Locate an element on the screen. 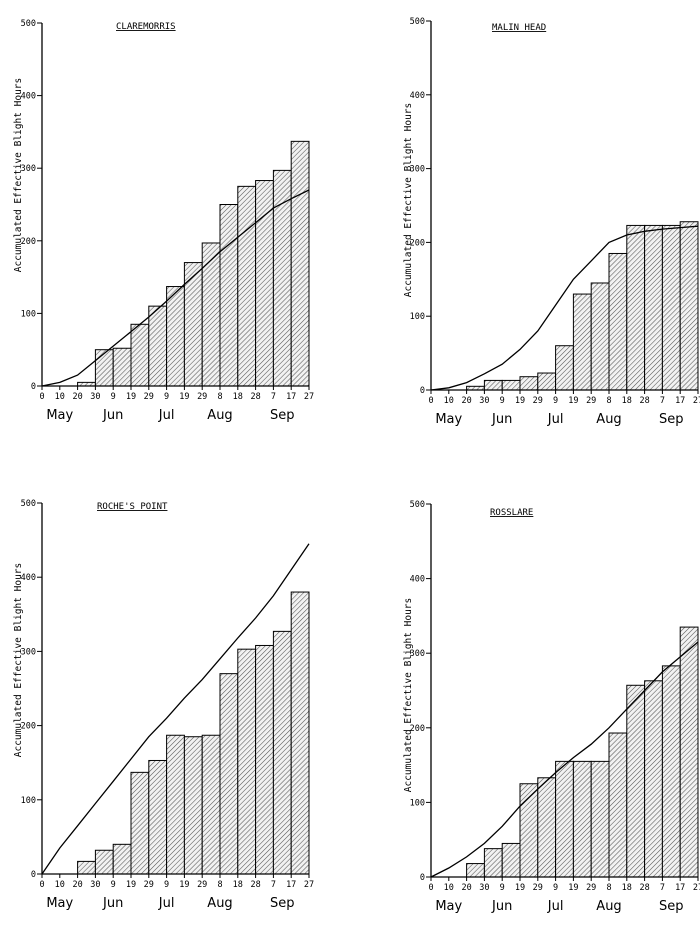 The width and height of the screenshot is (700, 929). y-tick-label: 500 is located at coordinates (28, 504).